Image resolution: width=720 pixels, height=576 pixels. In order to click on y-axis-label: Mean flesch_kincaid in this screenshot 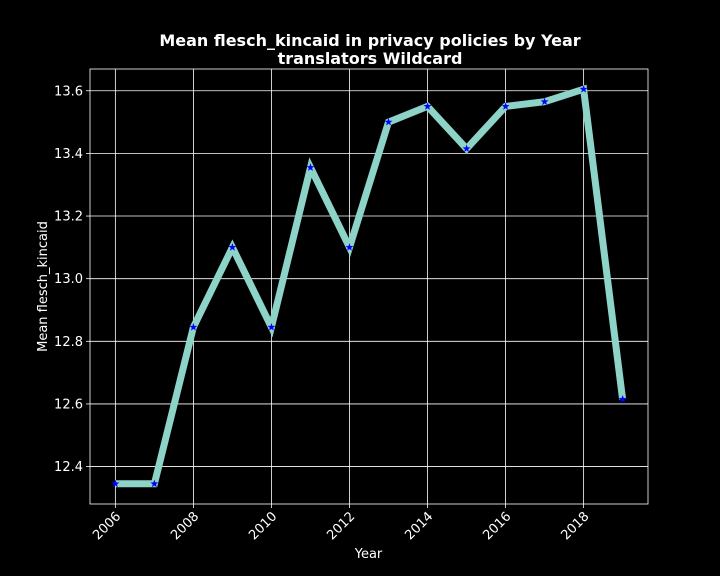, I will do `click(43, 286)`.